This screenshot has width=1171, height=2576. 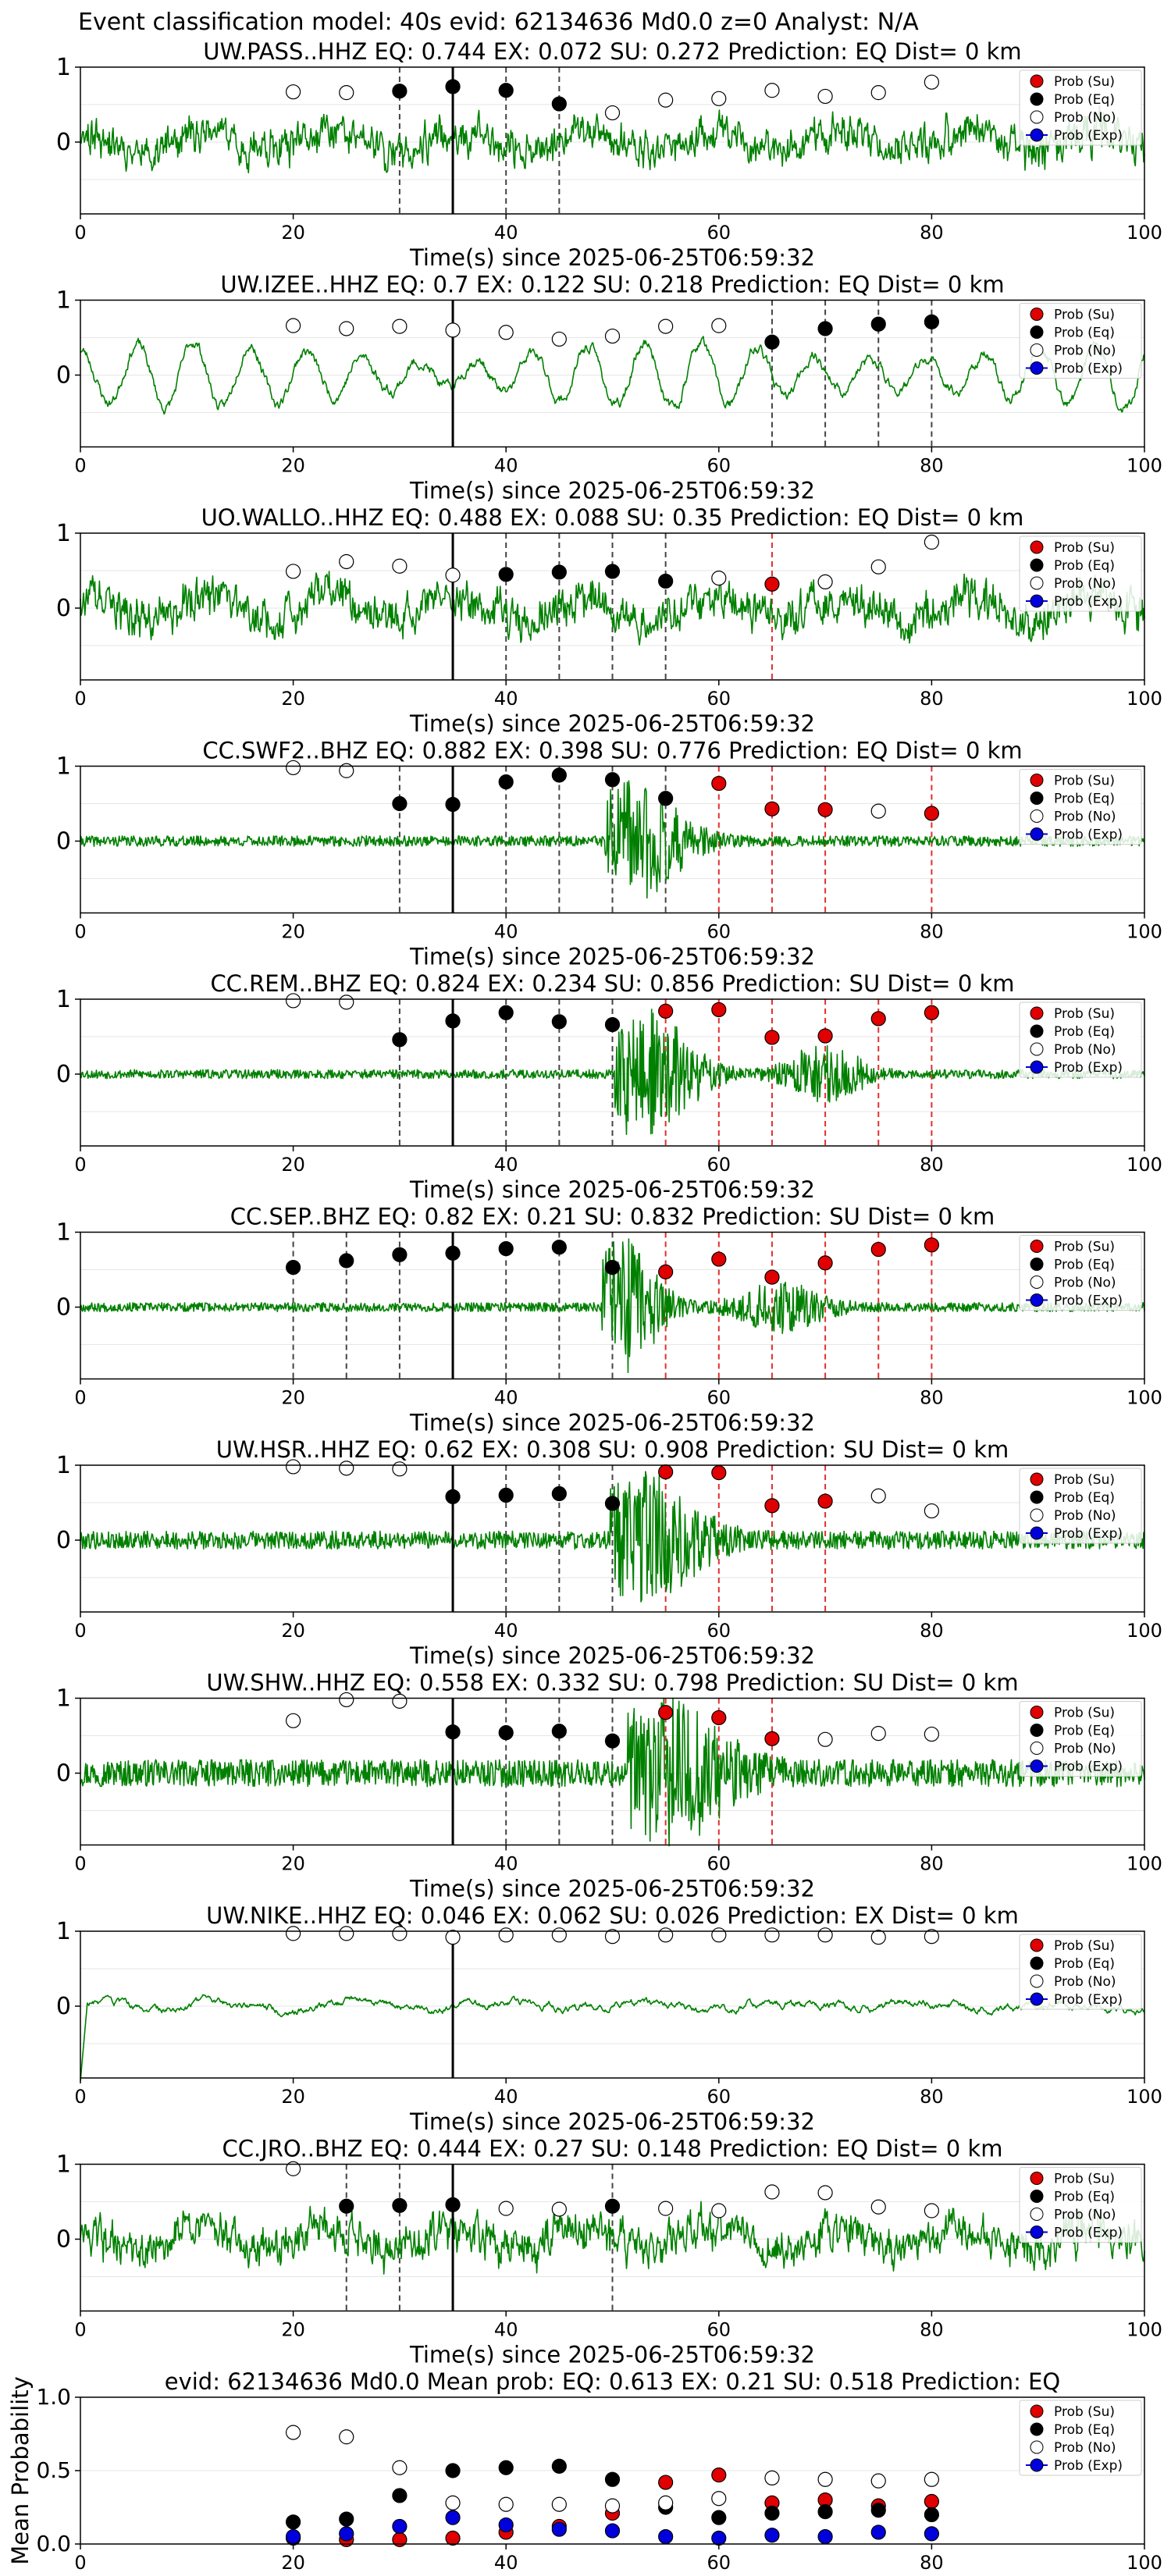 What do you see at coordinates (1037, 1497) in the screenshot?
I see `legend-marker-eq` at bounding box center [1037, 1497].